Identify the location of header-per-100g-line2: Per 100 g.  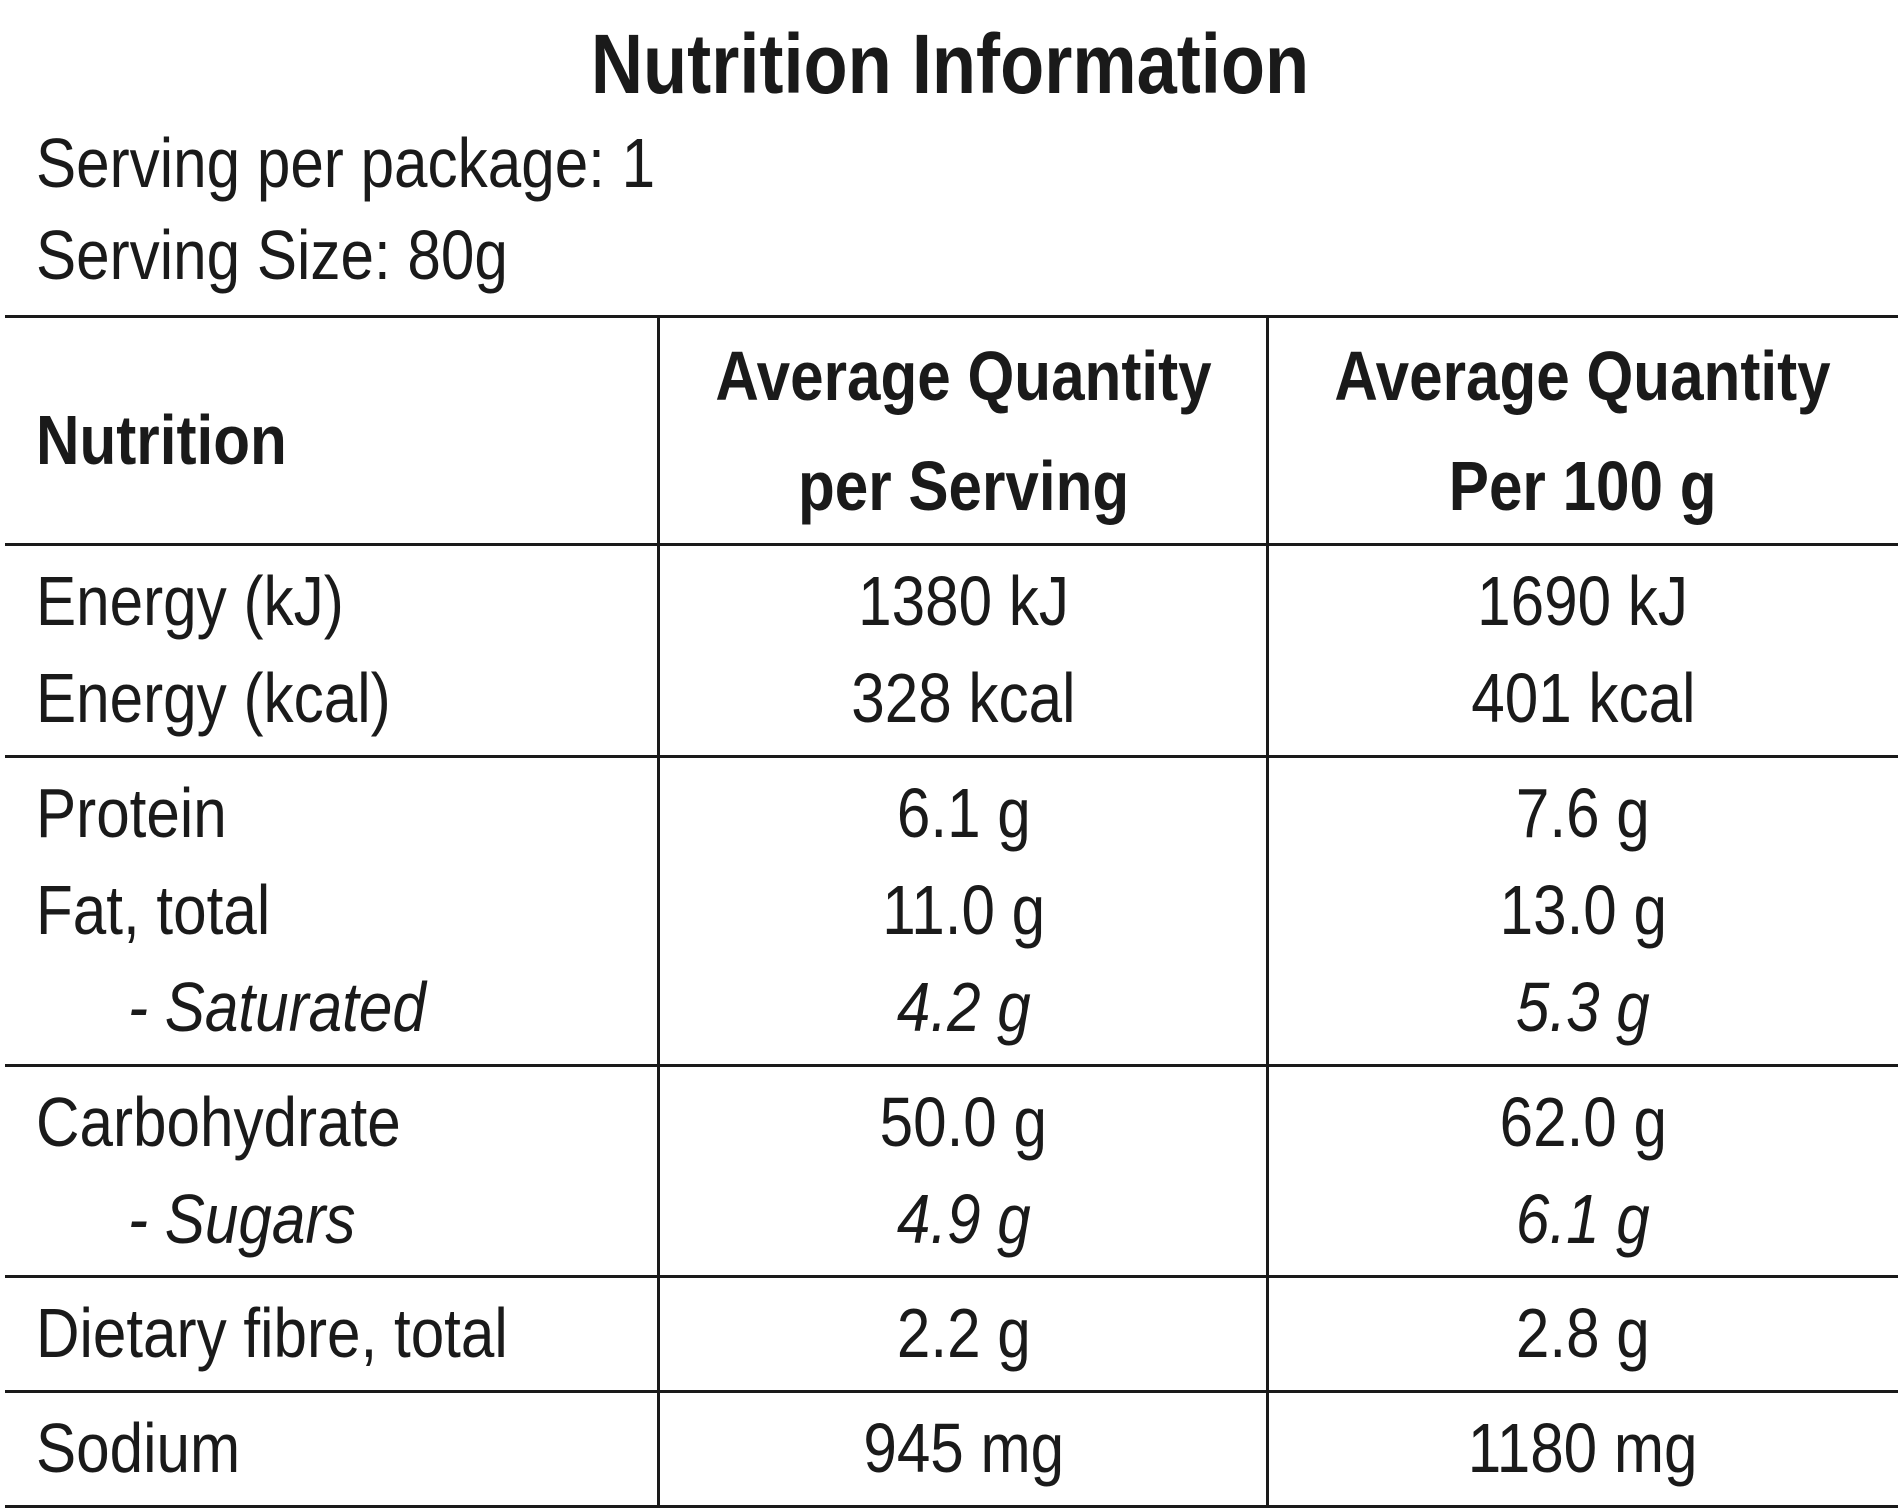
(1583, 486).